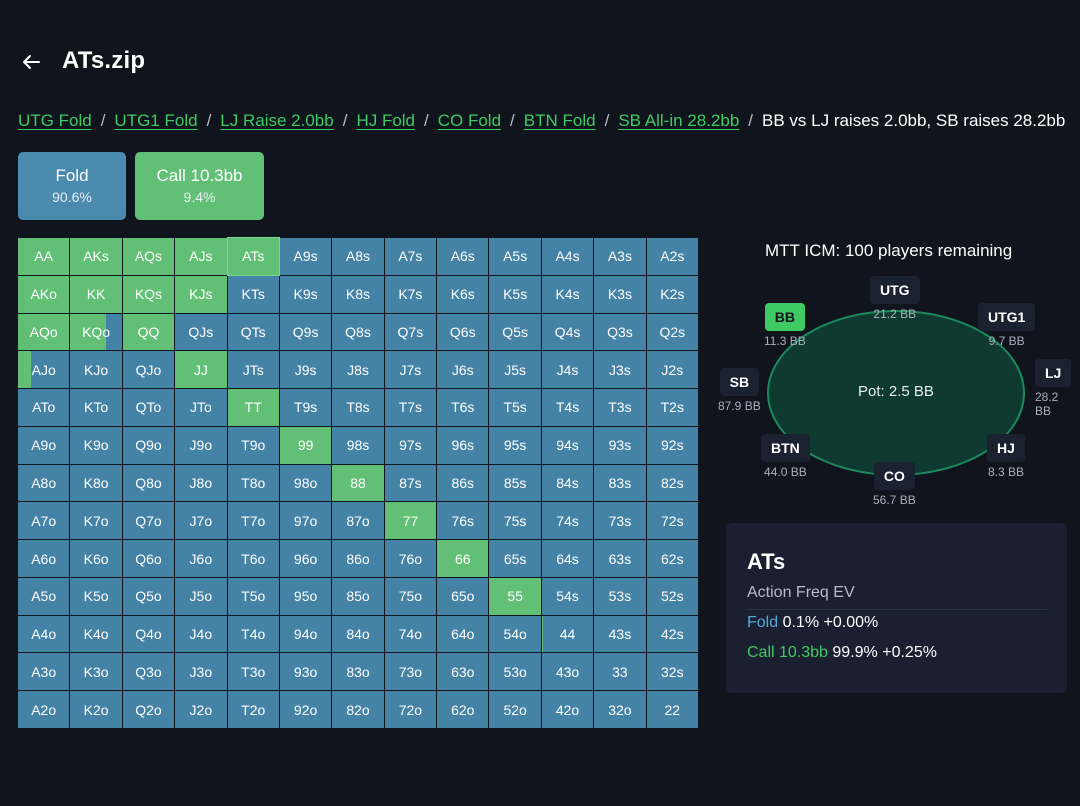  I want to click on range-cell-q8o: Q8o, so click(148, 483).